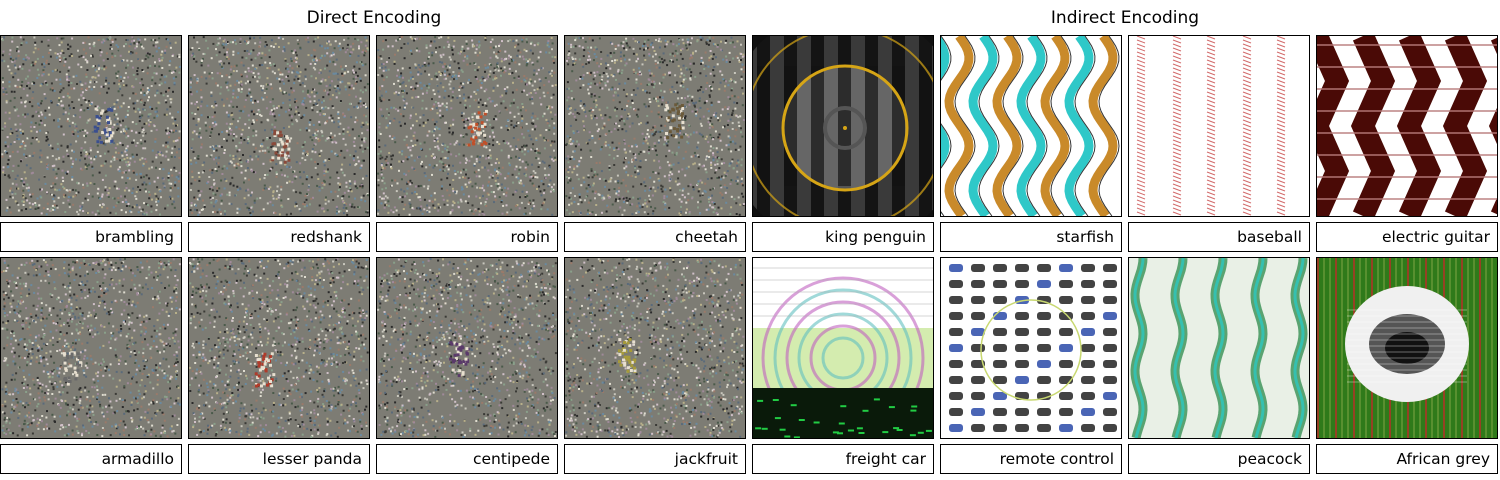 This screenshot has width=1500, height=480. Describe the element at coordinates (1219, 459) in the screenshot. I see `class-label: peacock` at that location.